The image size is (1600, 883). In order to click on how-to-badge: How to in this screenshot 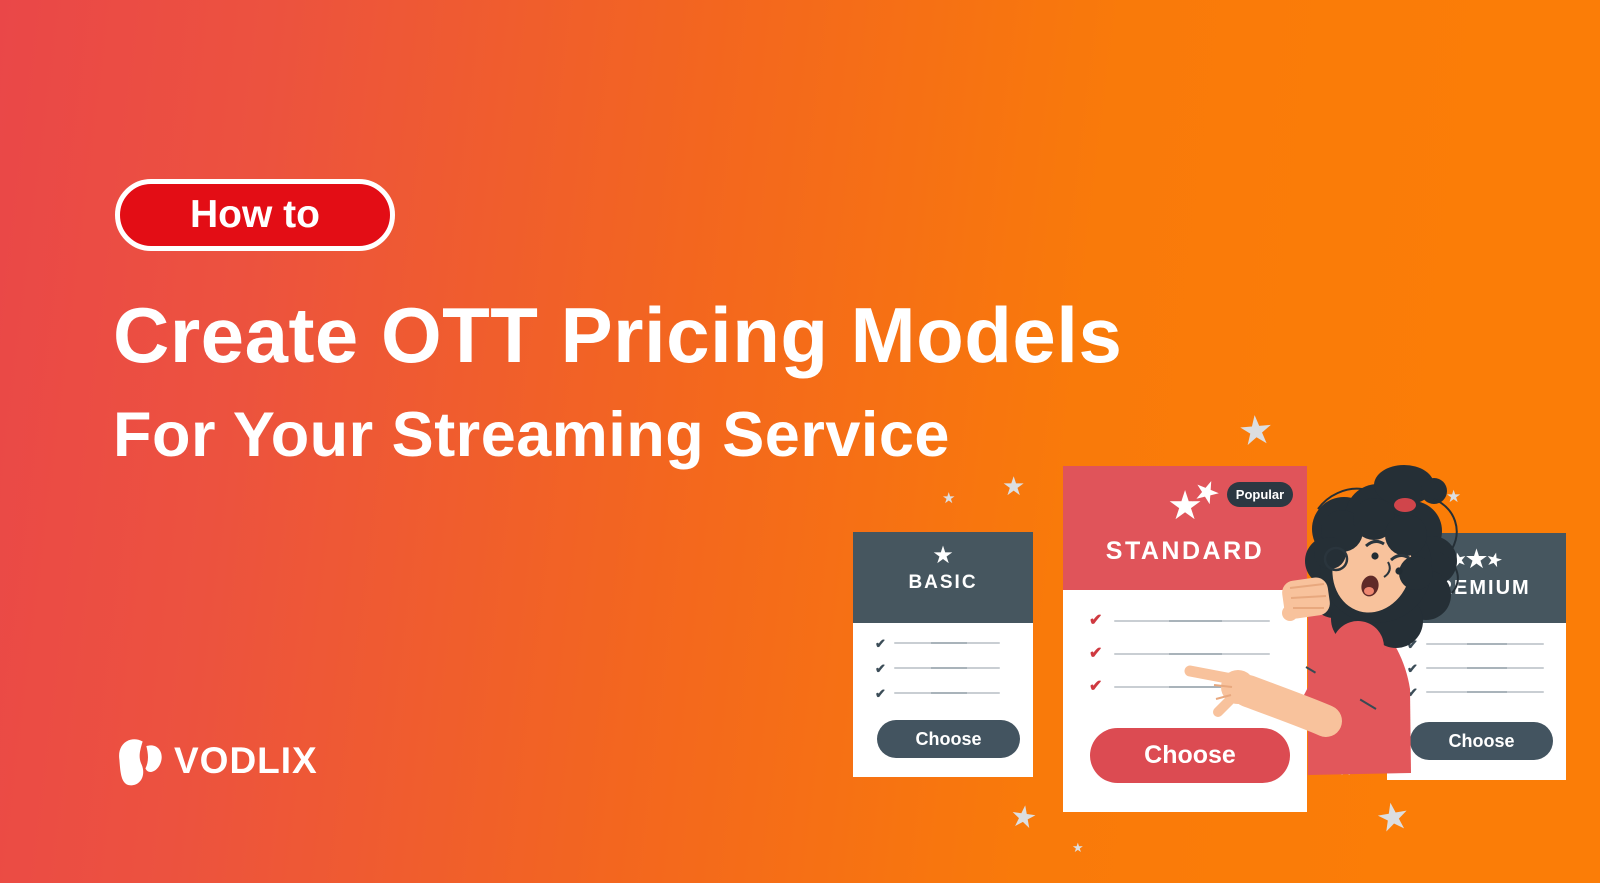, I will do `click(255, 215)`.